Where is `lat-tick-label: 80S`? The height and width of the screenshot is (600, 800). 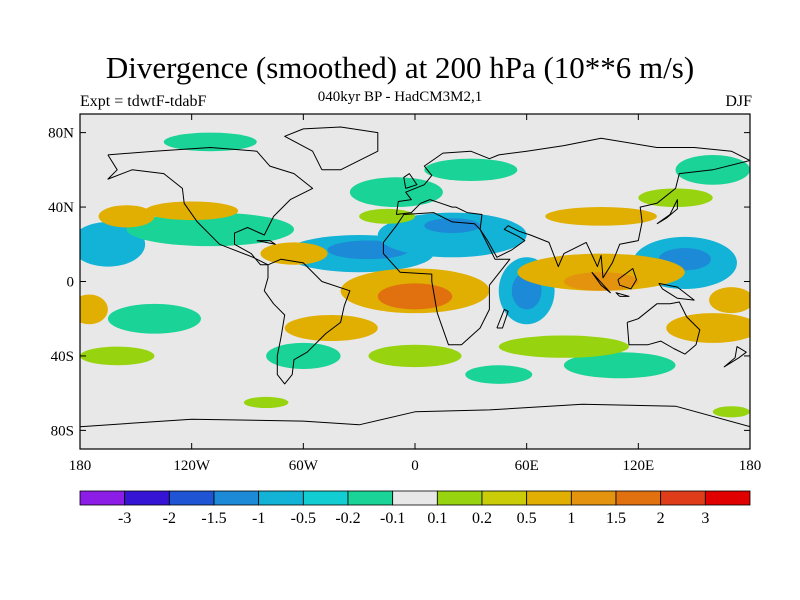
lat-tick-label: 80S is located at coordinates (62, 431).